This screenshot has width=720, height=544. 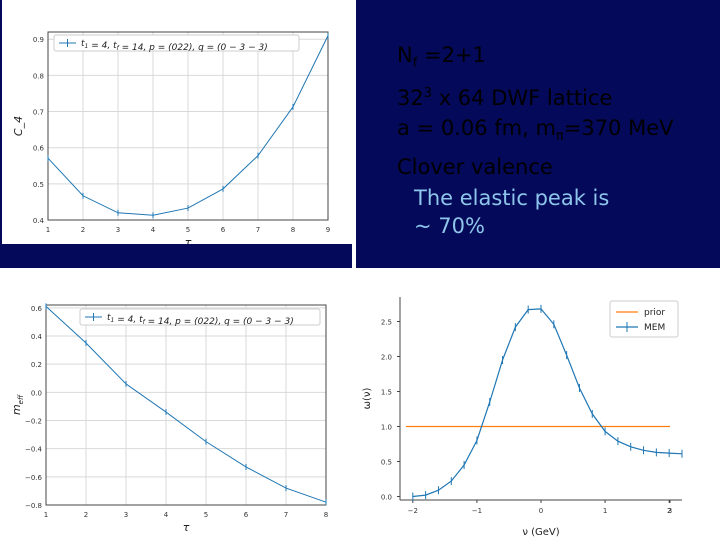 What do you see at coordinates (505, 98) in the screenshot?
I see `info-lattice-line: 323 x 64 DWF lattice` at bounding box center [505, 98].